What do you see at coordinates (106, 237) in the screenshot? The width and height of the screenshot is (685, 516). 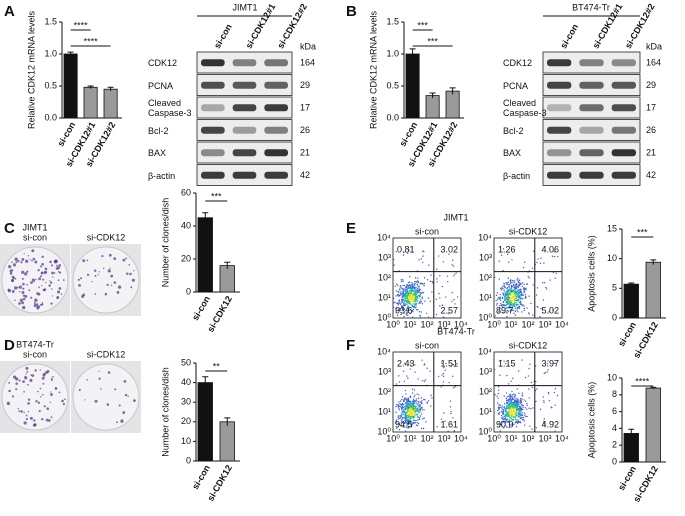 I see `colony-label: si-CDK12` at bounding box center [106, 237].